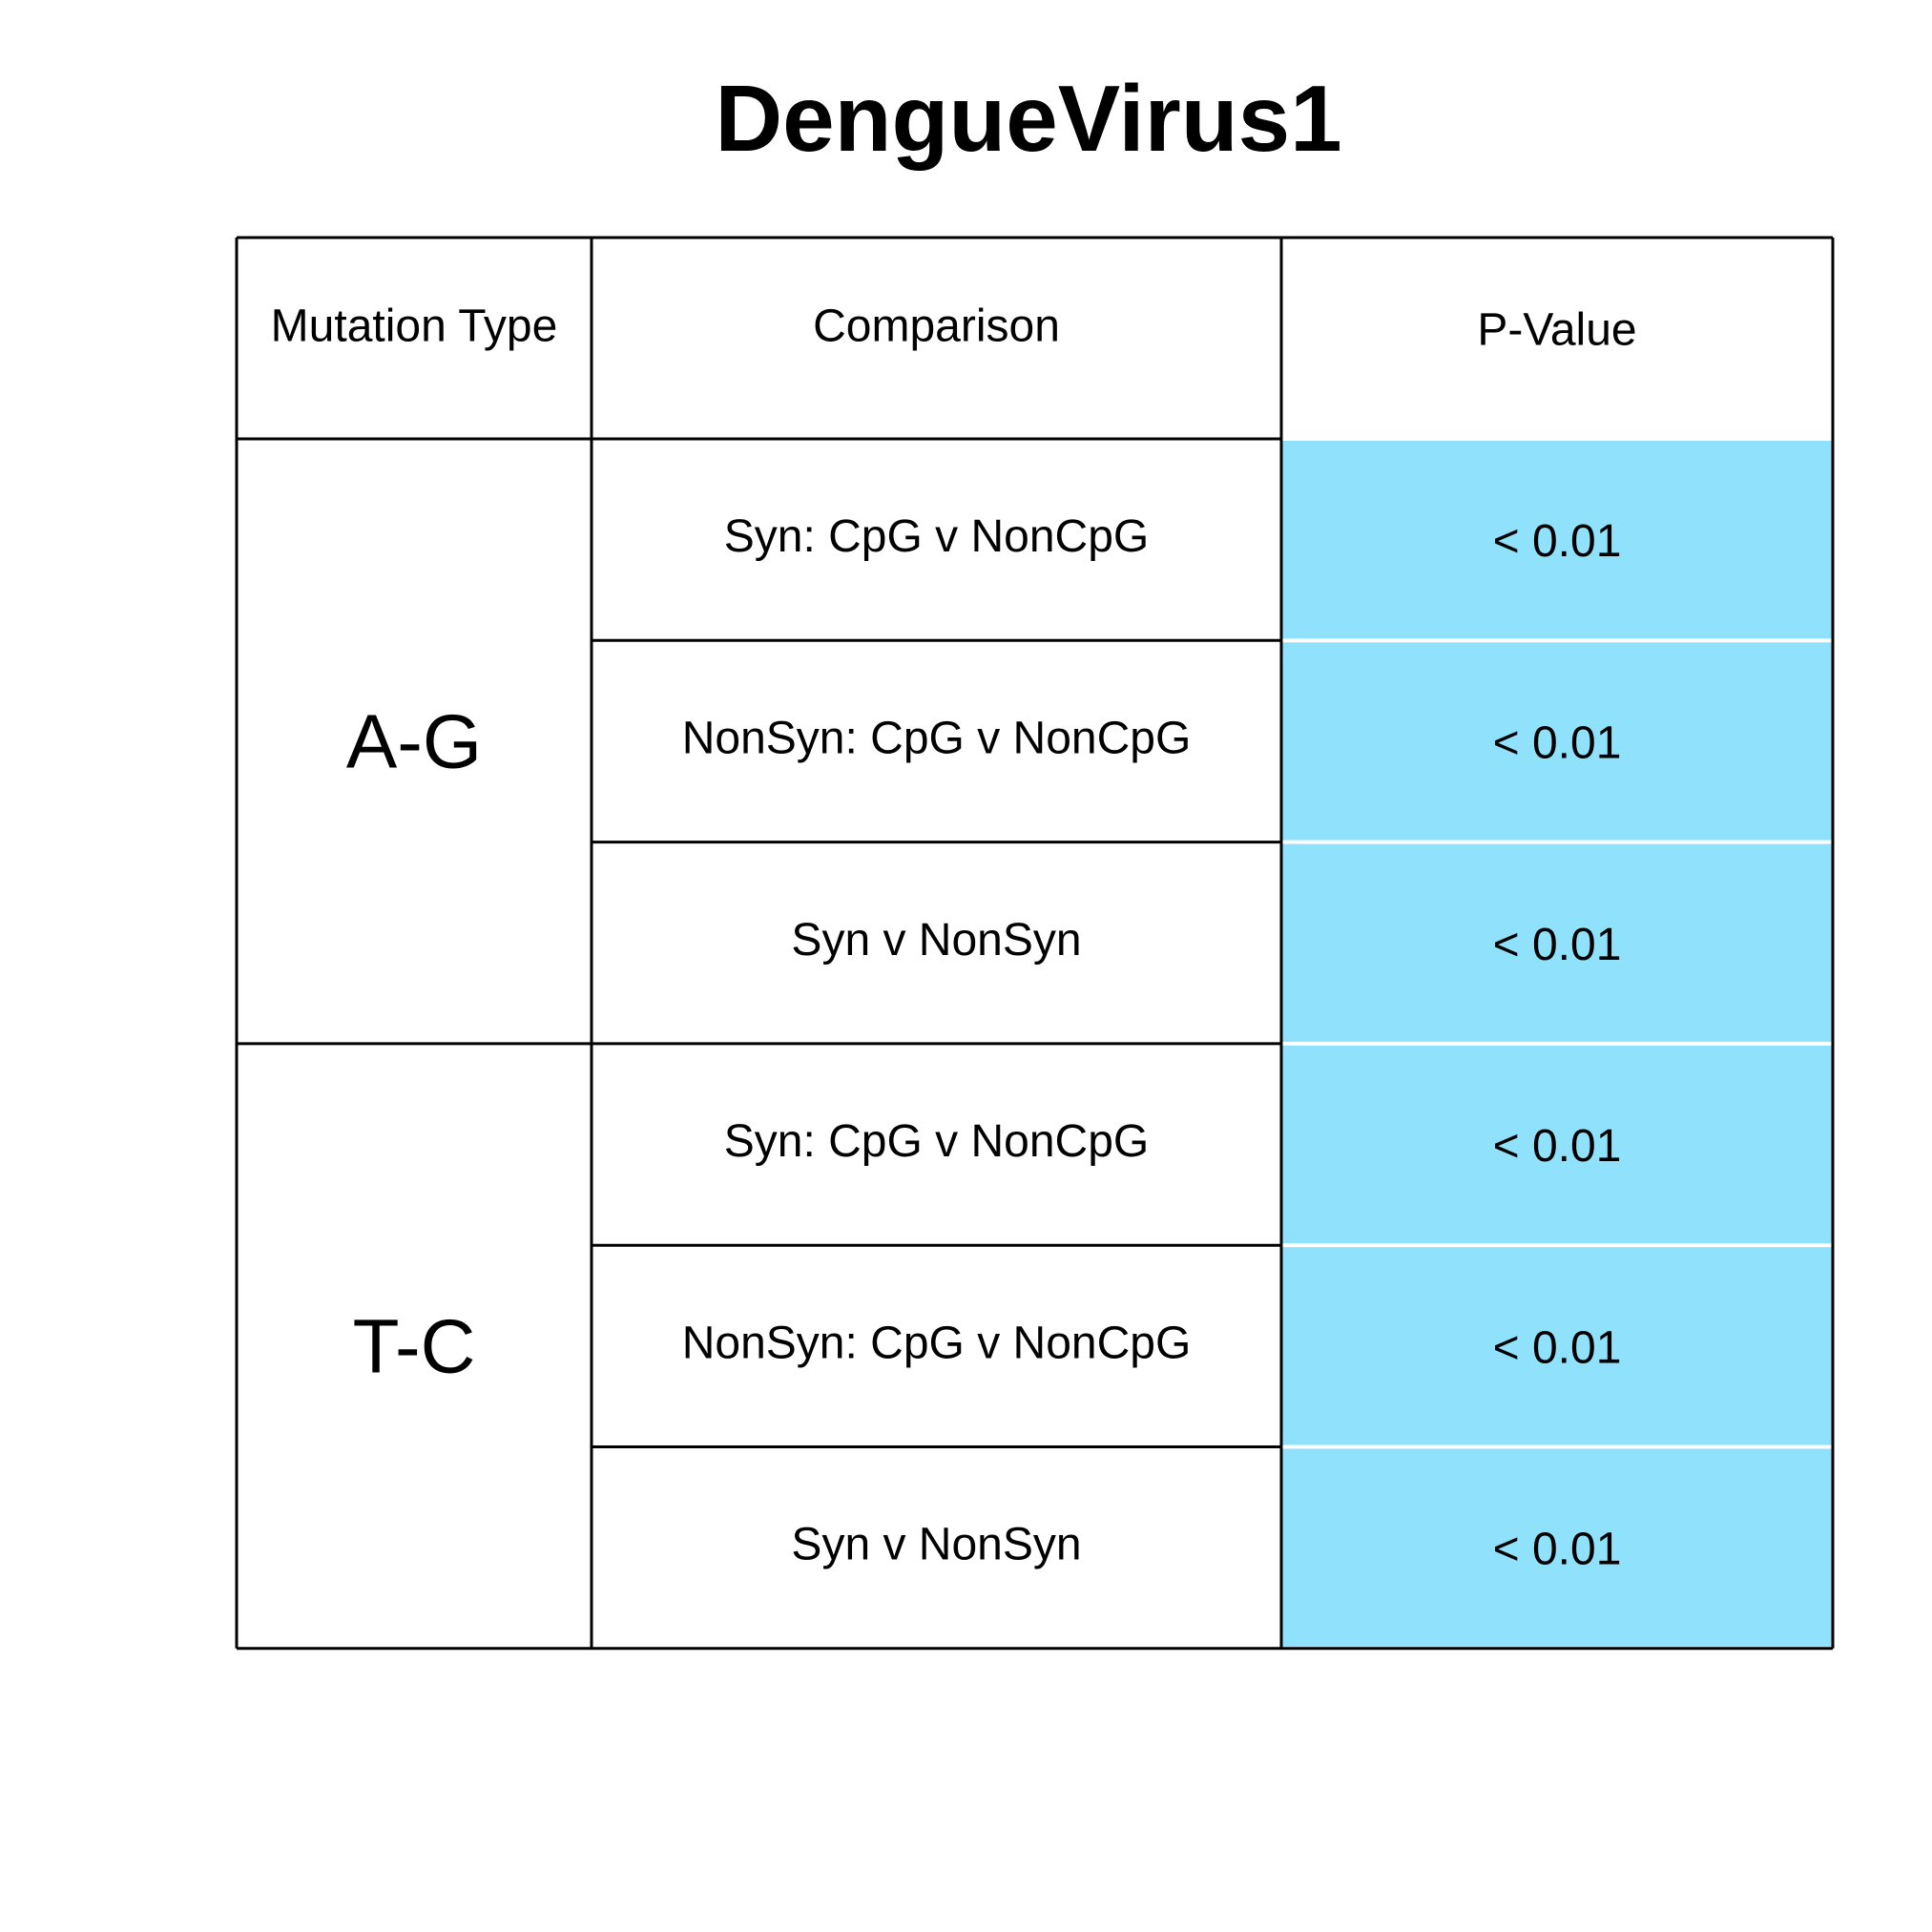 Image resolution: width=1932 pixels, height=1932 pixels. What do you see at coordinates (1028, 118) in the screenshot?
I see `chart-title: DengueVirus1` at bounding box center [1028, 118].